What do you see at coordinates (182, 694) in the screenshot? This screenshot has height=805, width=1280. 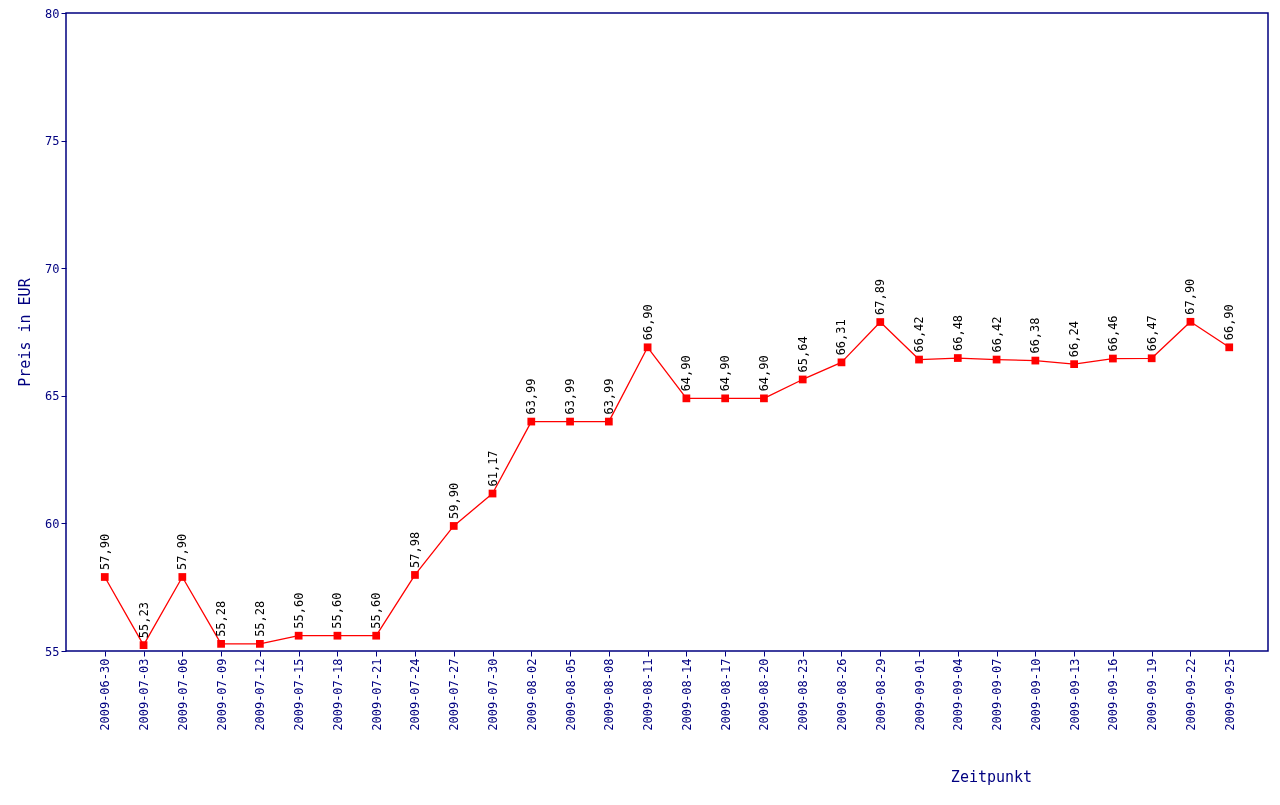 I see `x-tick-label: 2009-07-06` at bounding box center [182, 694].